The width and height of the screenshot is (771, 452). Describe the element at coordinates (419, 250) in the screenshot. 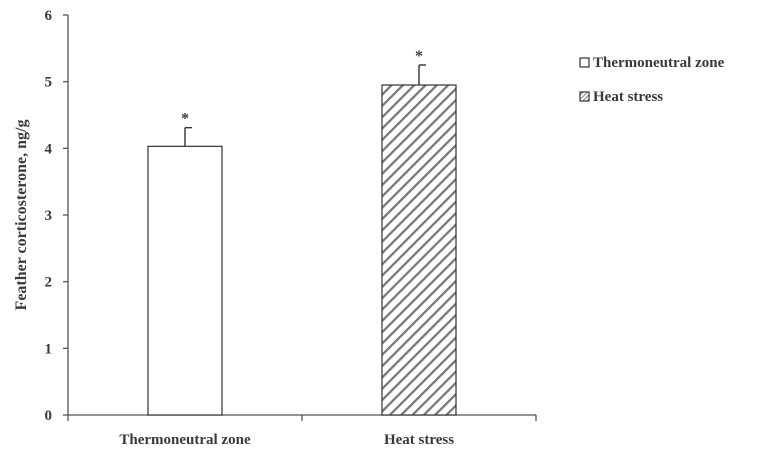

I see `bar-heat-stress` at that location.